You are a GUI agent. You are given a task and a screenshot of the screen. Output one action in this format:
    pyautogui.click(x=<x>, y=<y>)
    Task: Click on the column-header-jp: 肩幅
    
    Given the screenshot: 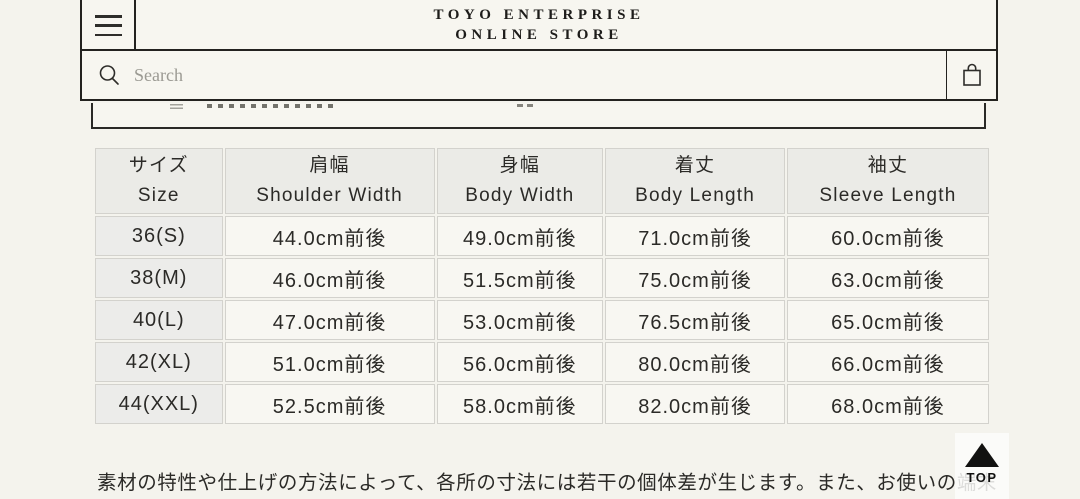 What is the action you would take?
    pyautogui.click(x=329, y=165)
    